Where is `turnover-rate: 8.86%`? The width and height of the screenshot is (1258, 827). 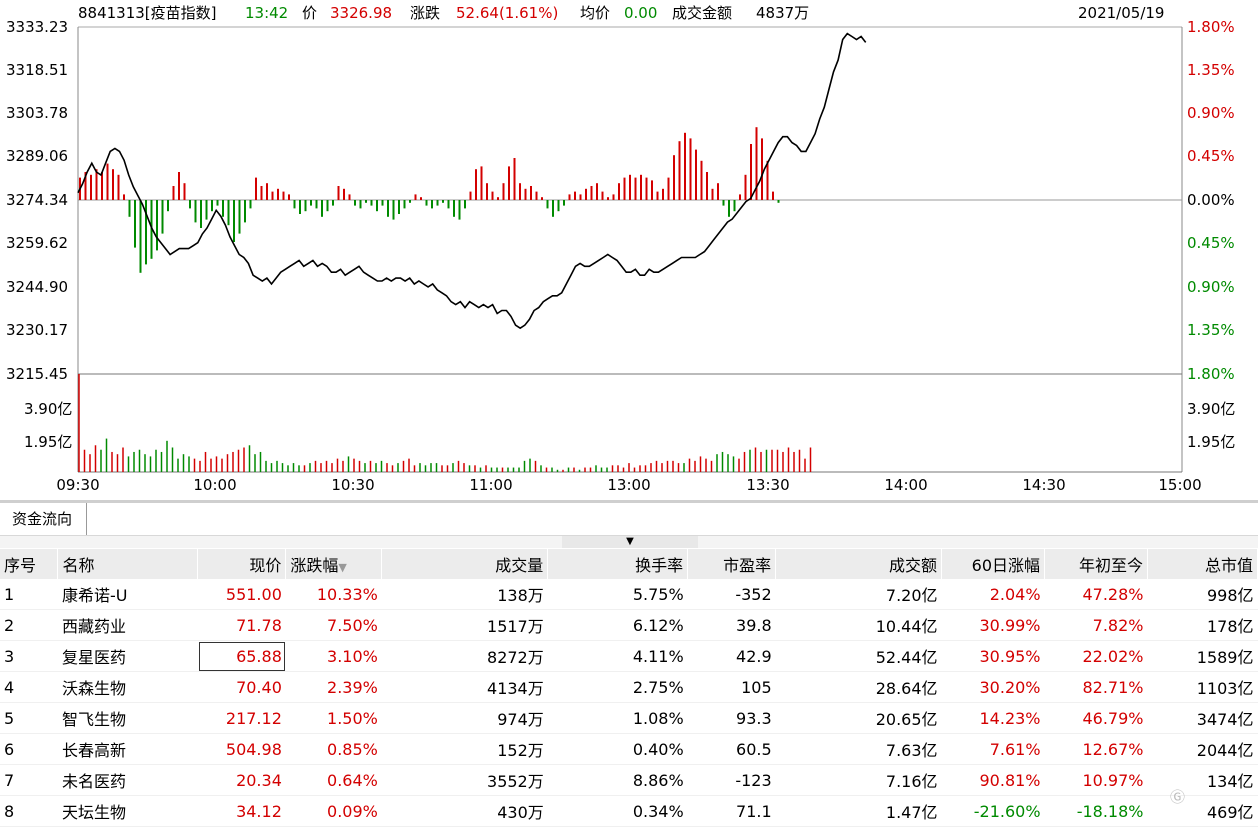
turnover-rate: 8.86% is located at coordinates (617, 780).